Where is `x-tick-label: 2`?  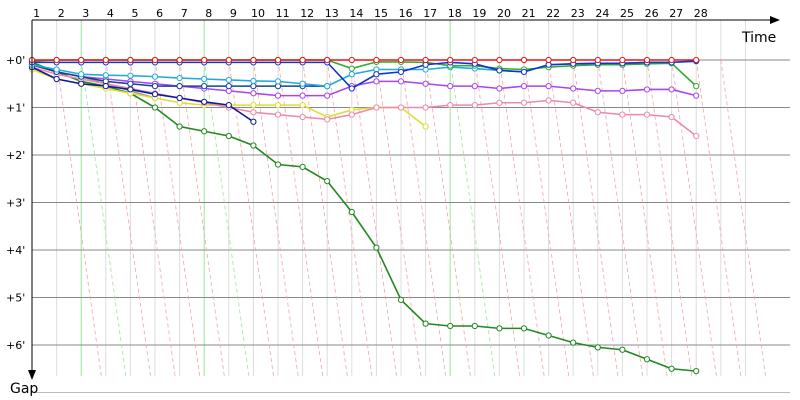
x-tick-label: 2 is located at coordinates (61, 13).